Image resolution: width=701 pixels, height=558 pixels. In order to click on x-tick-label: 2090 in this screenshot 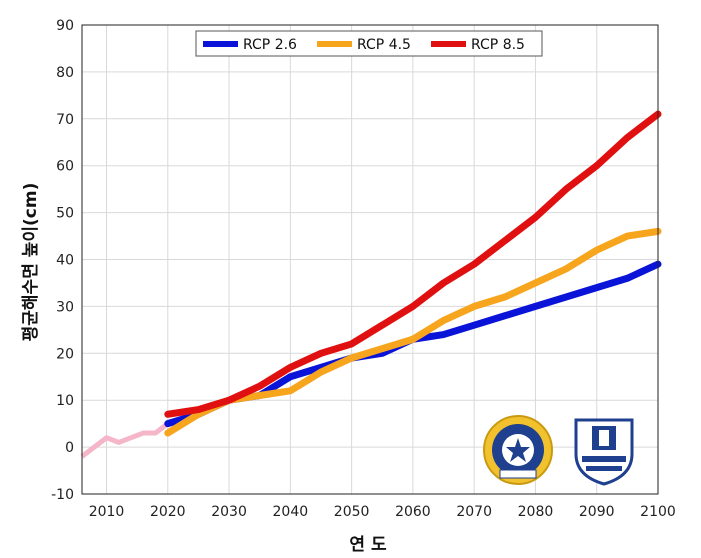, I will do `click(597, 512)`.